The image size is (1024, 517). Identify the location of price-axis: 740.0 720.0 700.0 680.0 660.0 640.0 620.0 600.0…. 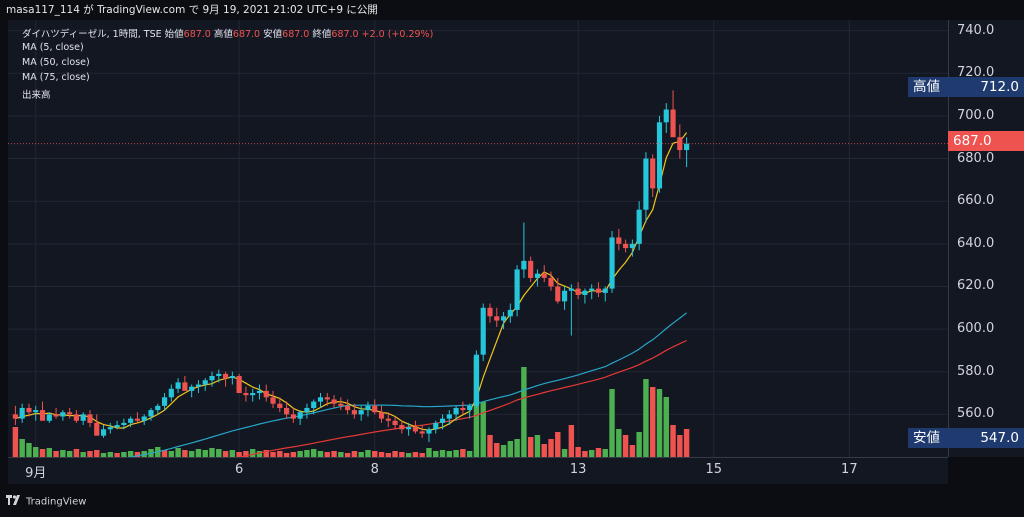
(986, 238).